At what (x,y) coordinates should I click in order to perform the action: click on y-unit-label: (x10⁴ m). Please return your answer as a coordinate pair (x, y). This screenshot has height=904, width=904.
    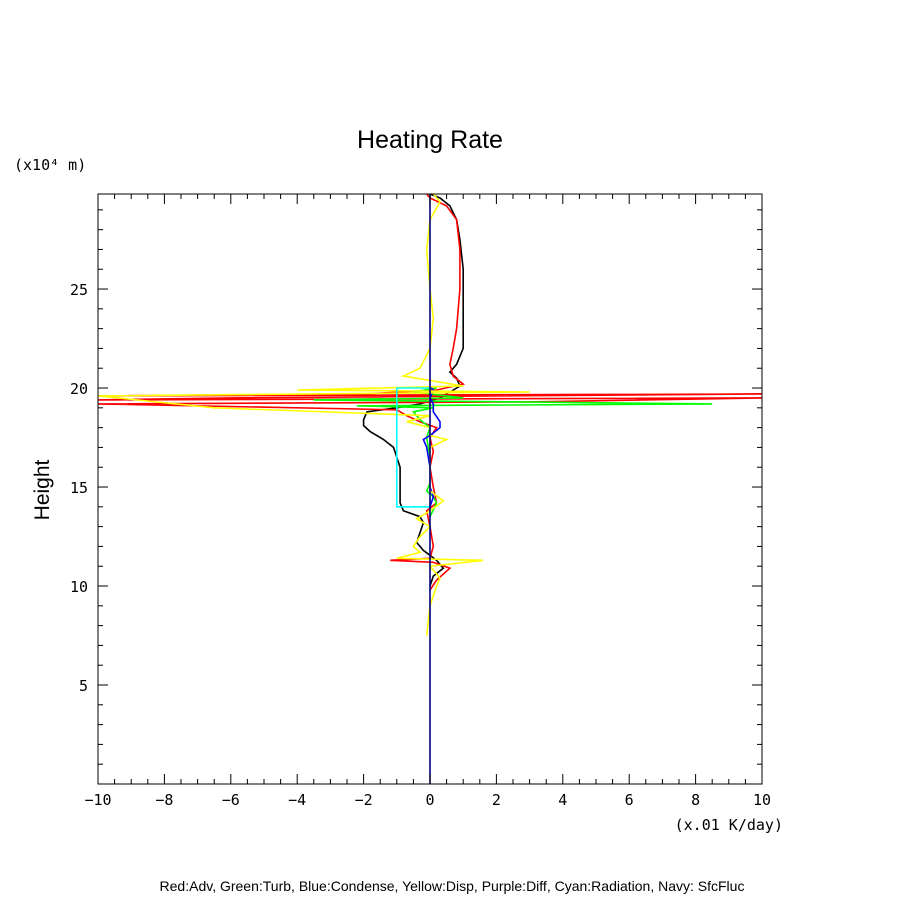
    Looking at the image, I should click on (50, 165).